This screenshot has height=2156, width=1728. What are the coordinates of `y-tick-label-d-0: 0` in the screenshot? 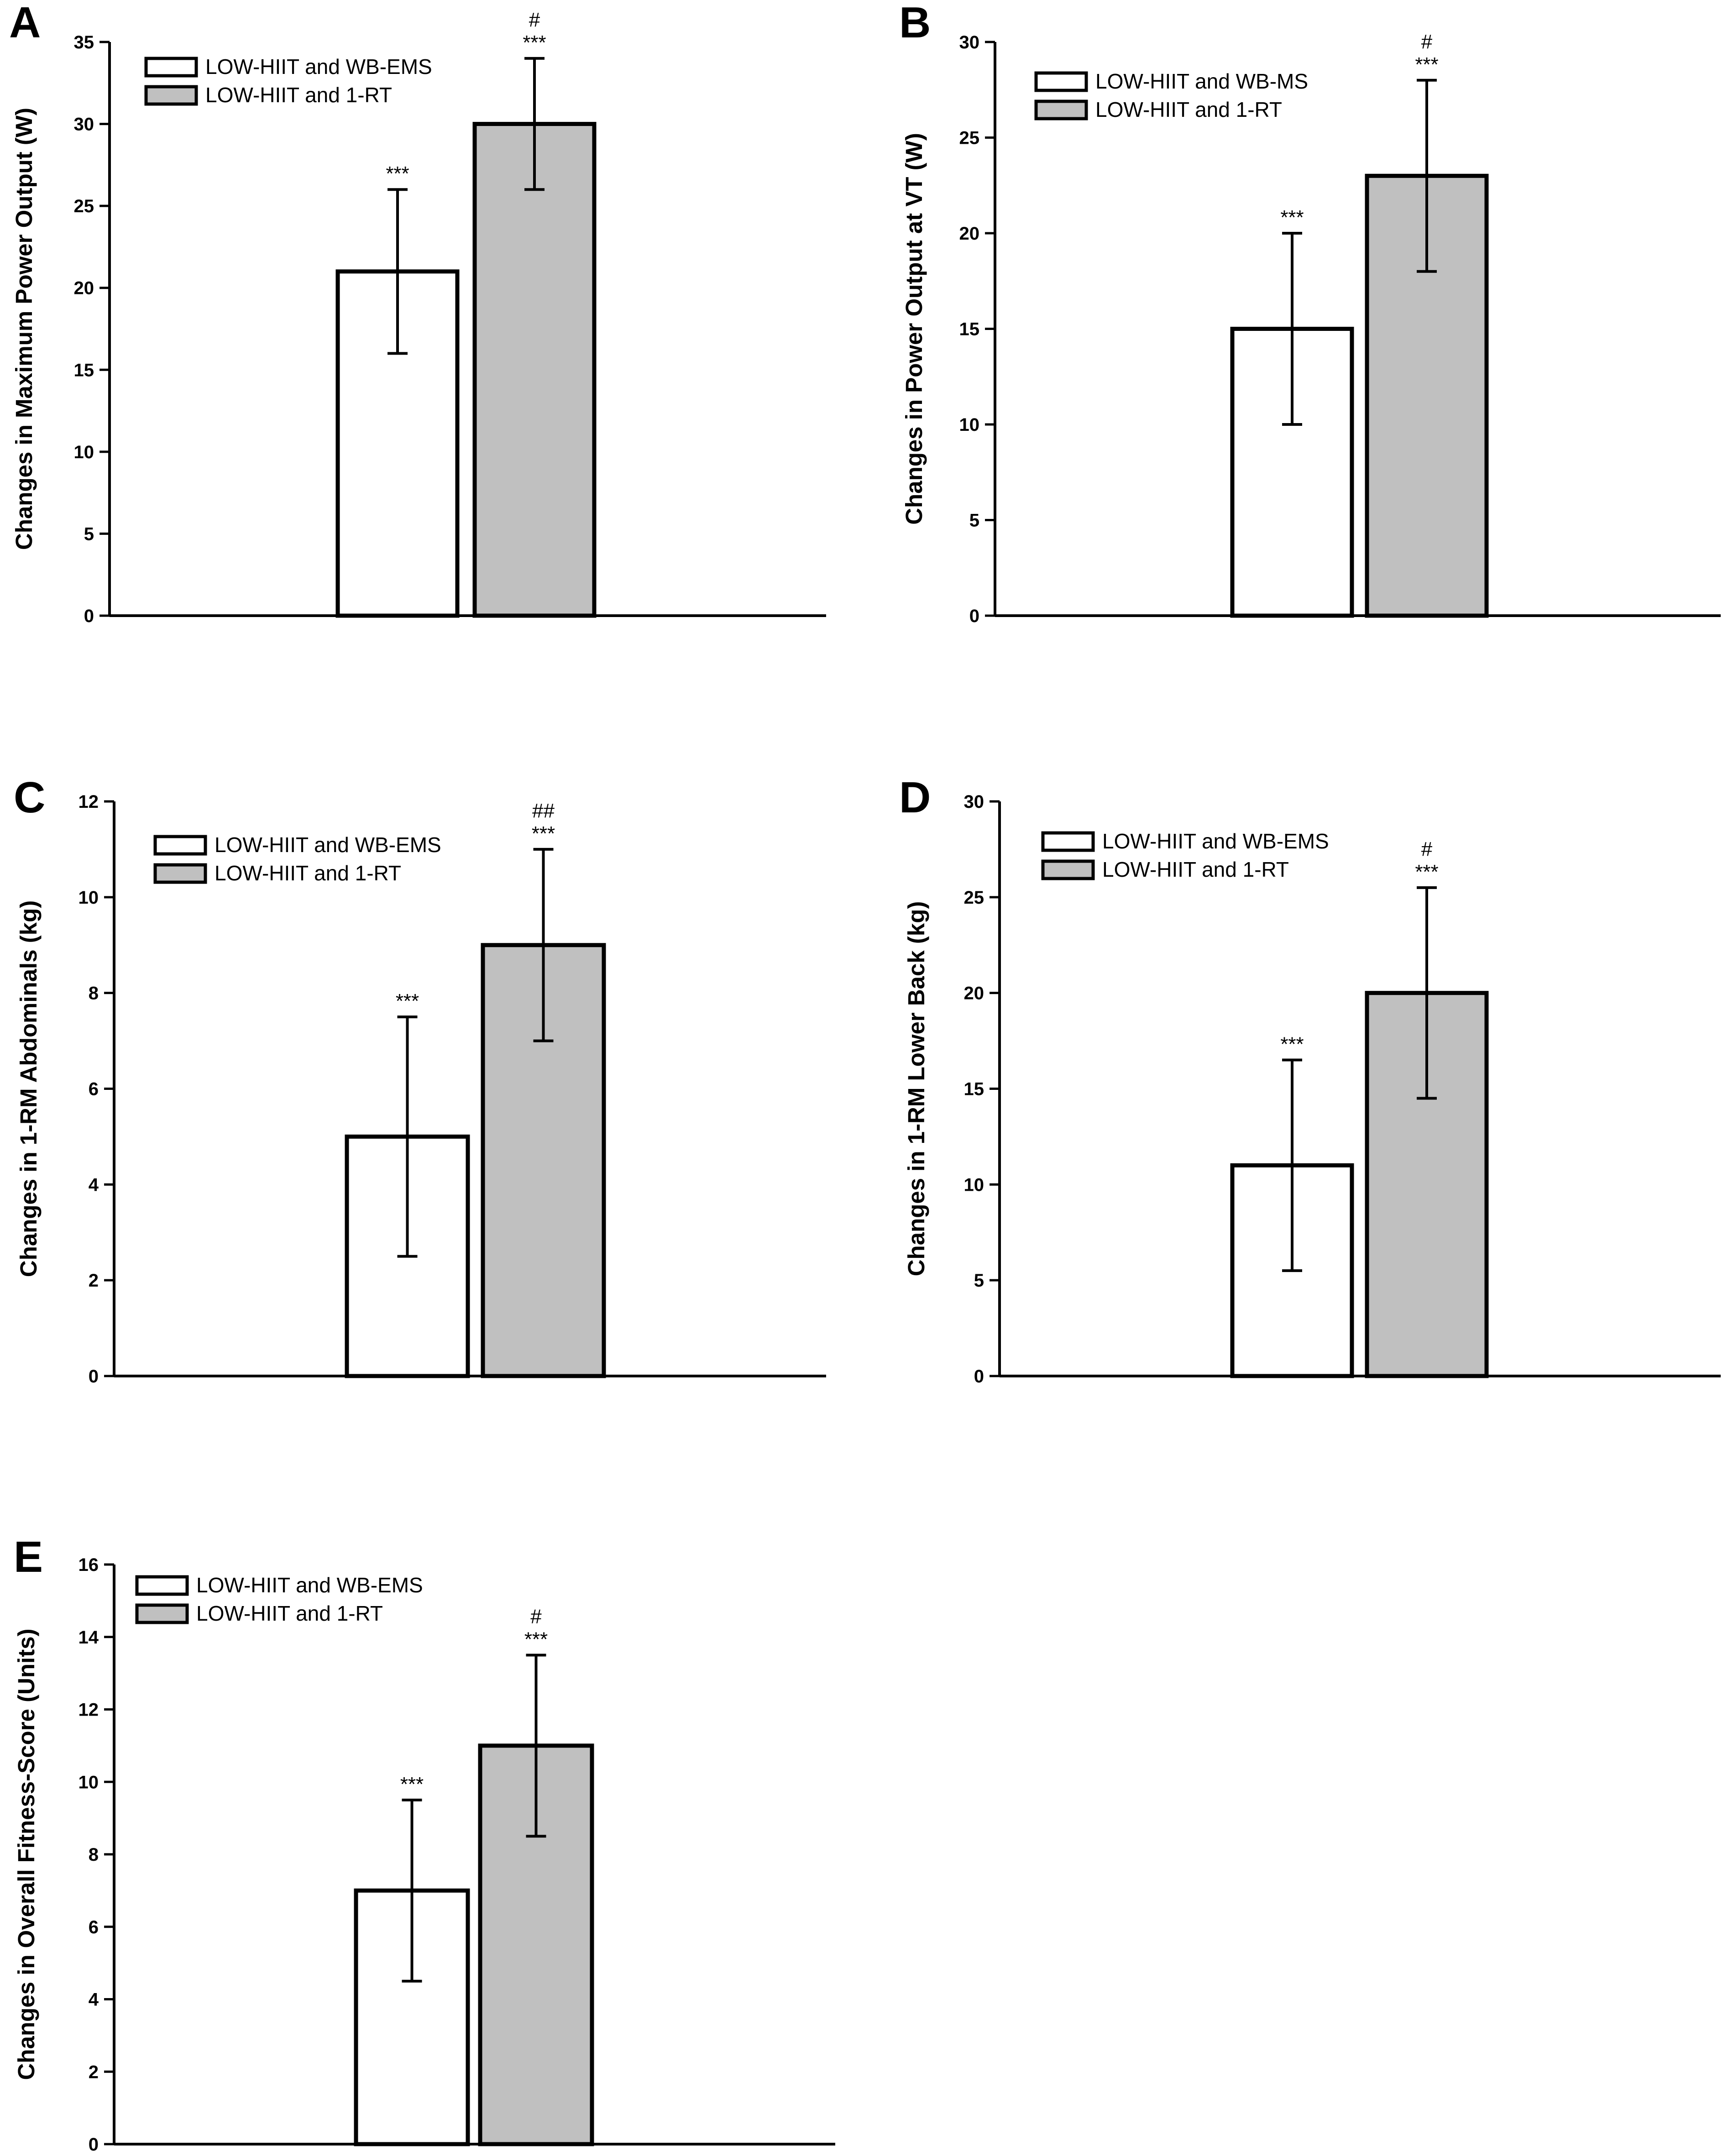 It's located at (979, 1376).